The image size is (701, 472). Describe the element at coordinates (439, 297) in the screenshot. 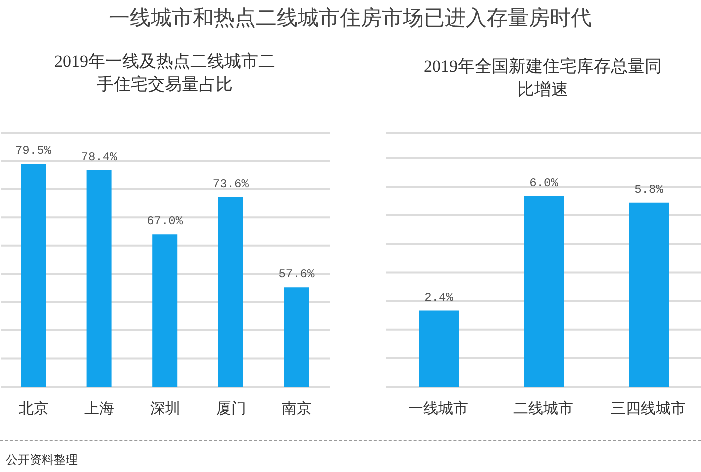

I see `data-label: 2.4%` at that location.